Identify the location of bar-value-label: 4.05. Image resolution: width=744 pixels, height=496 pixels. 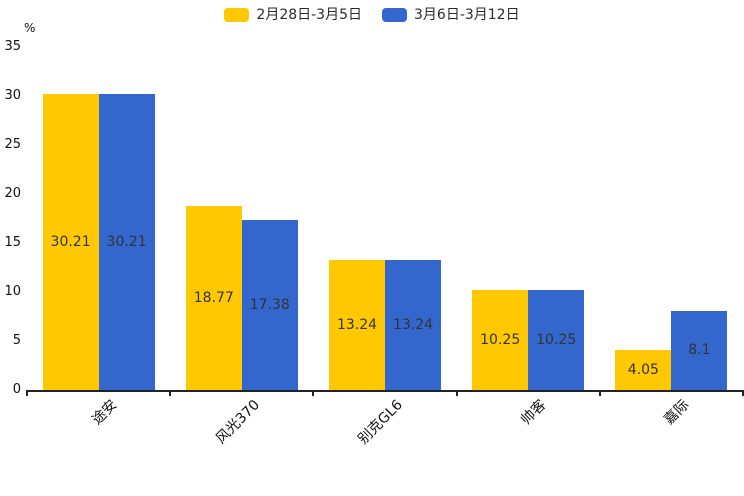
(643, 370).